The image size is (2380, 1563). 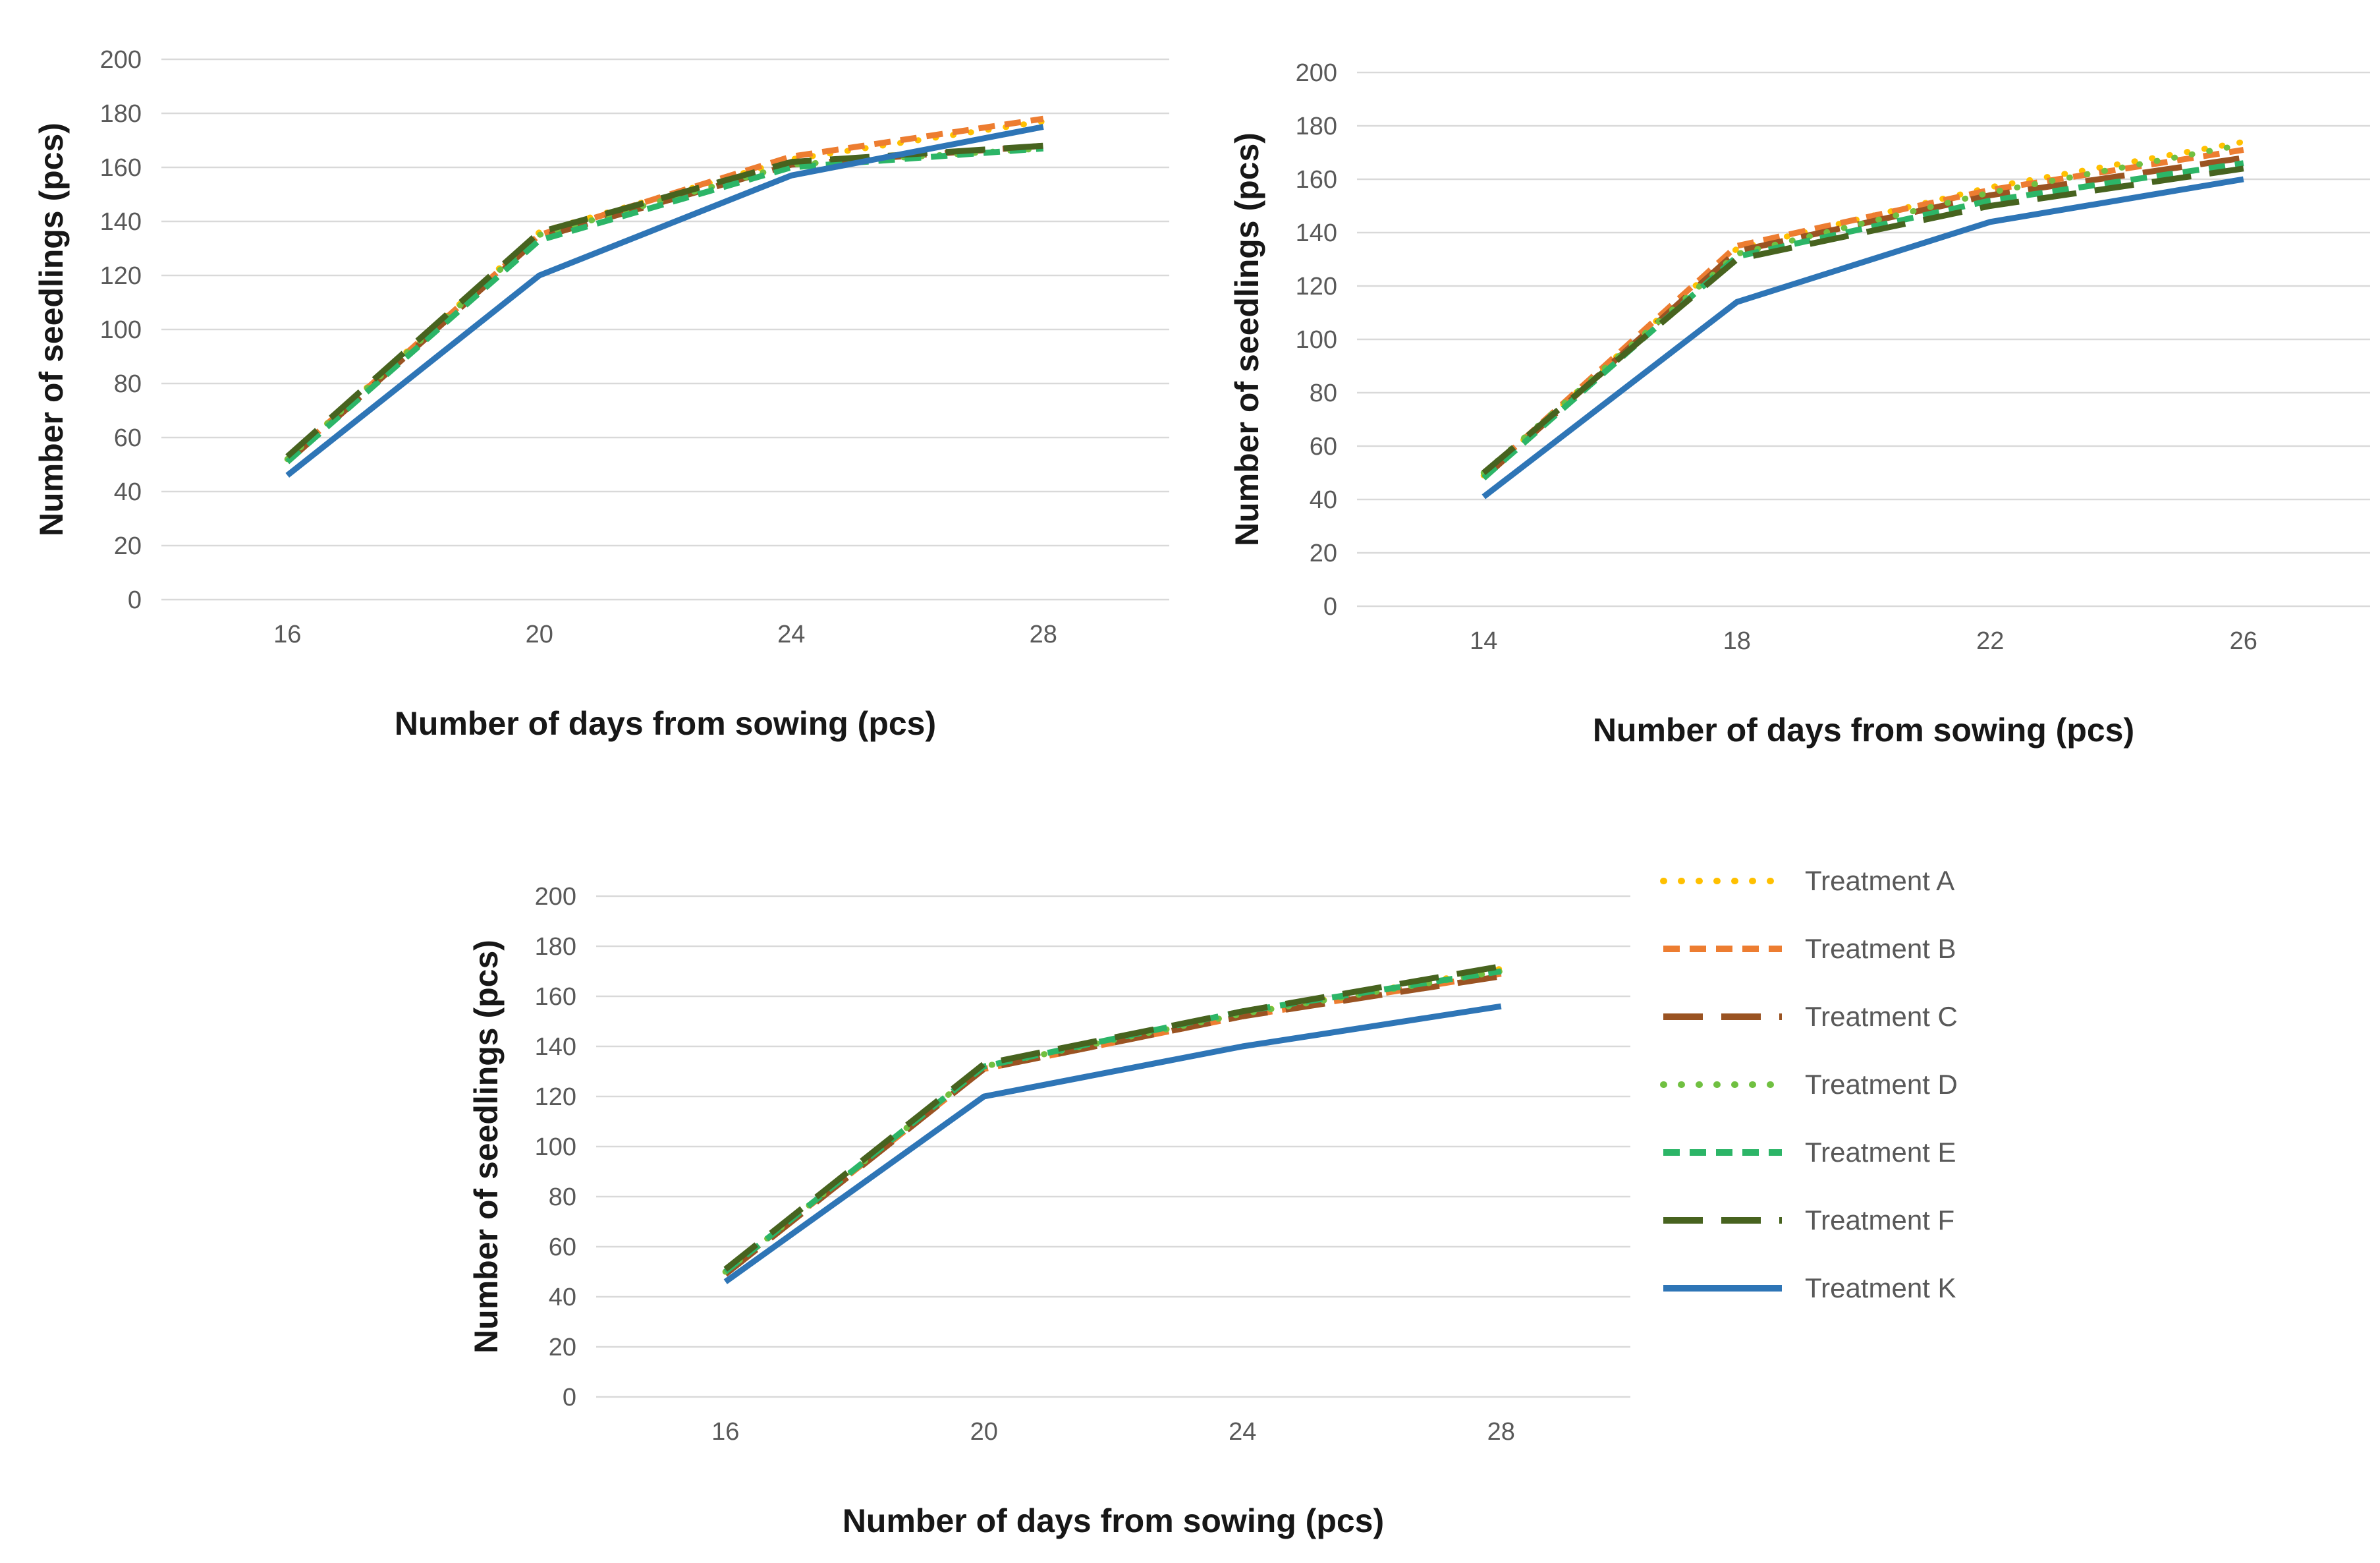 What do you see at coordinates (1881, 1016) in the screenshot?
I see `legend-label: Treatment C` at bounding box center [1881, 1016].